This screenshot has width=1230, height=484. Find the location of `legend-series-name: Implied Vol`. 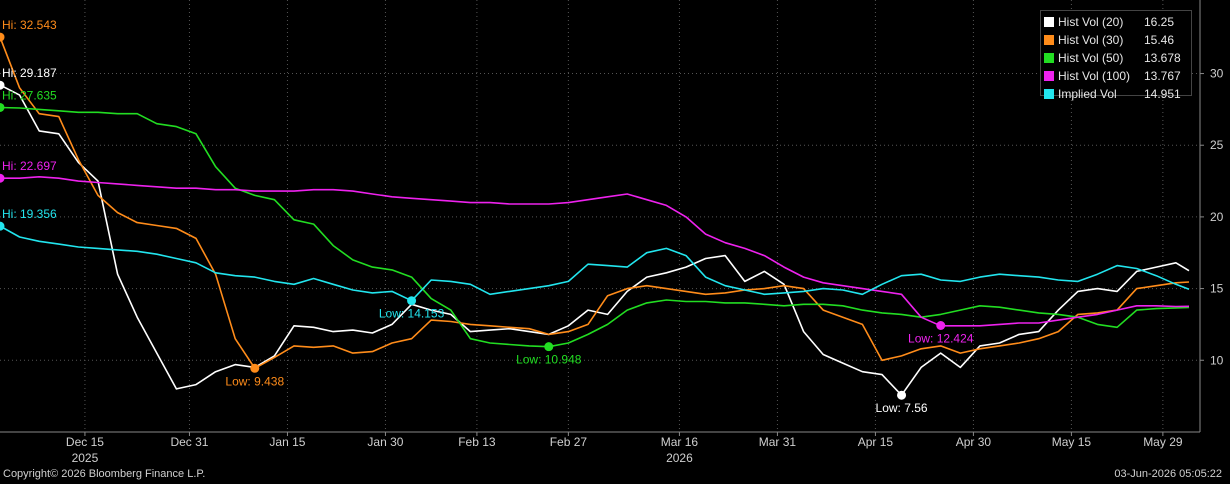

legend-series-name: Implied Vol is located at coordinates (1087, 94).